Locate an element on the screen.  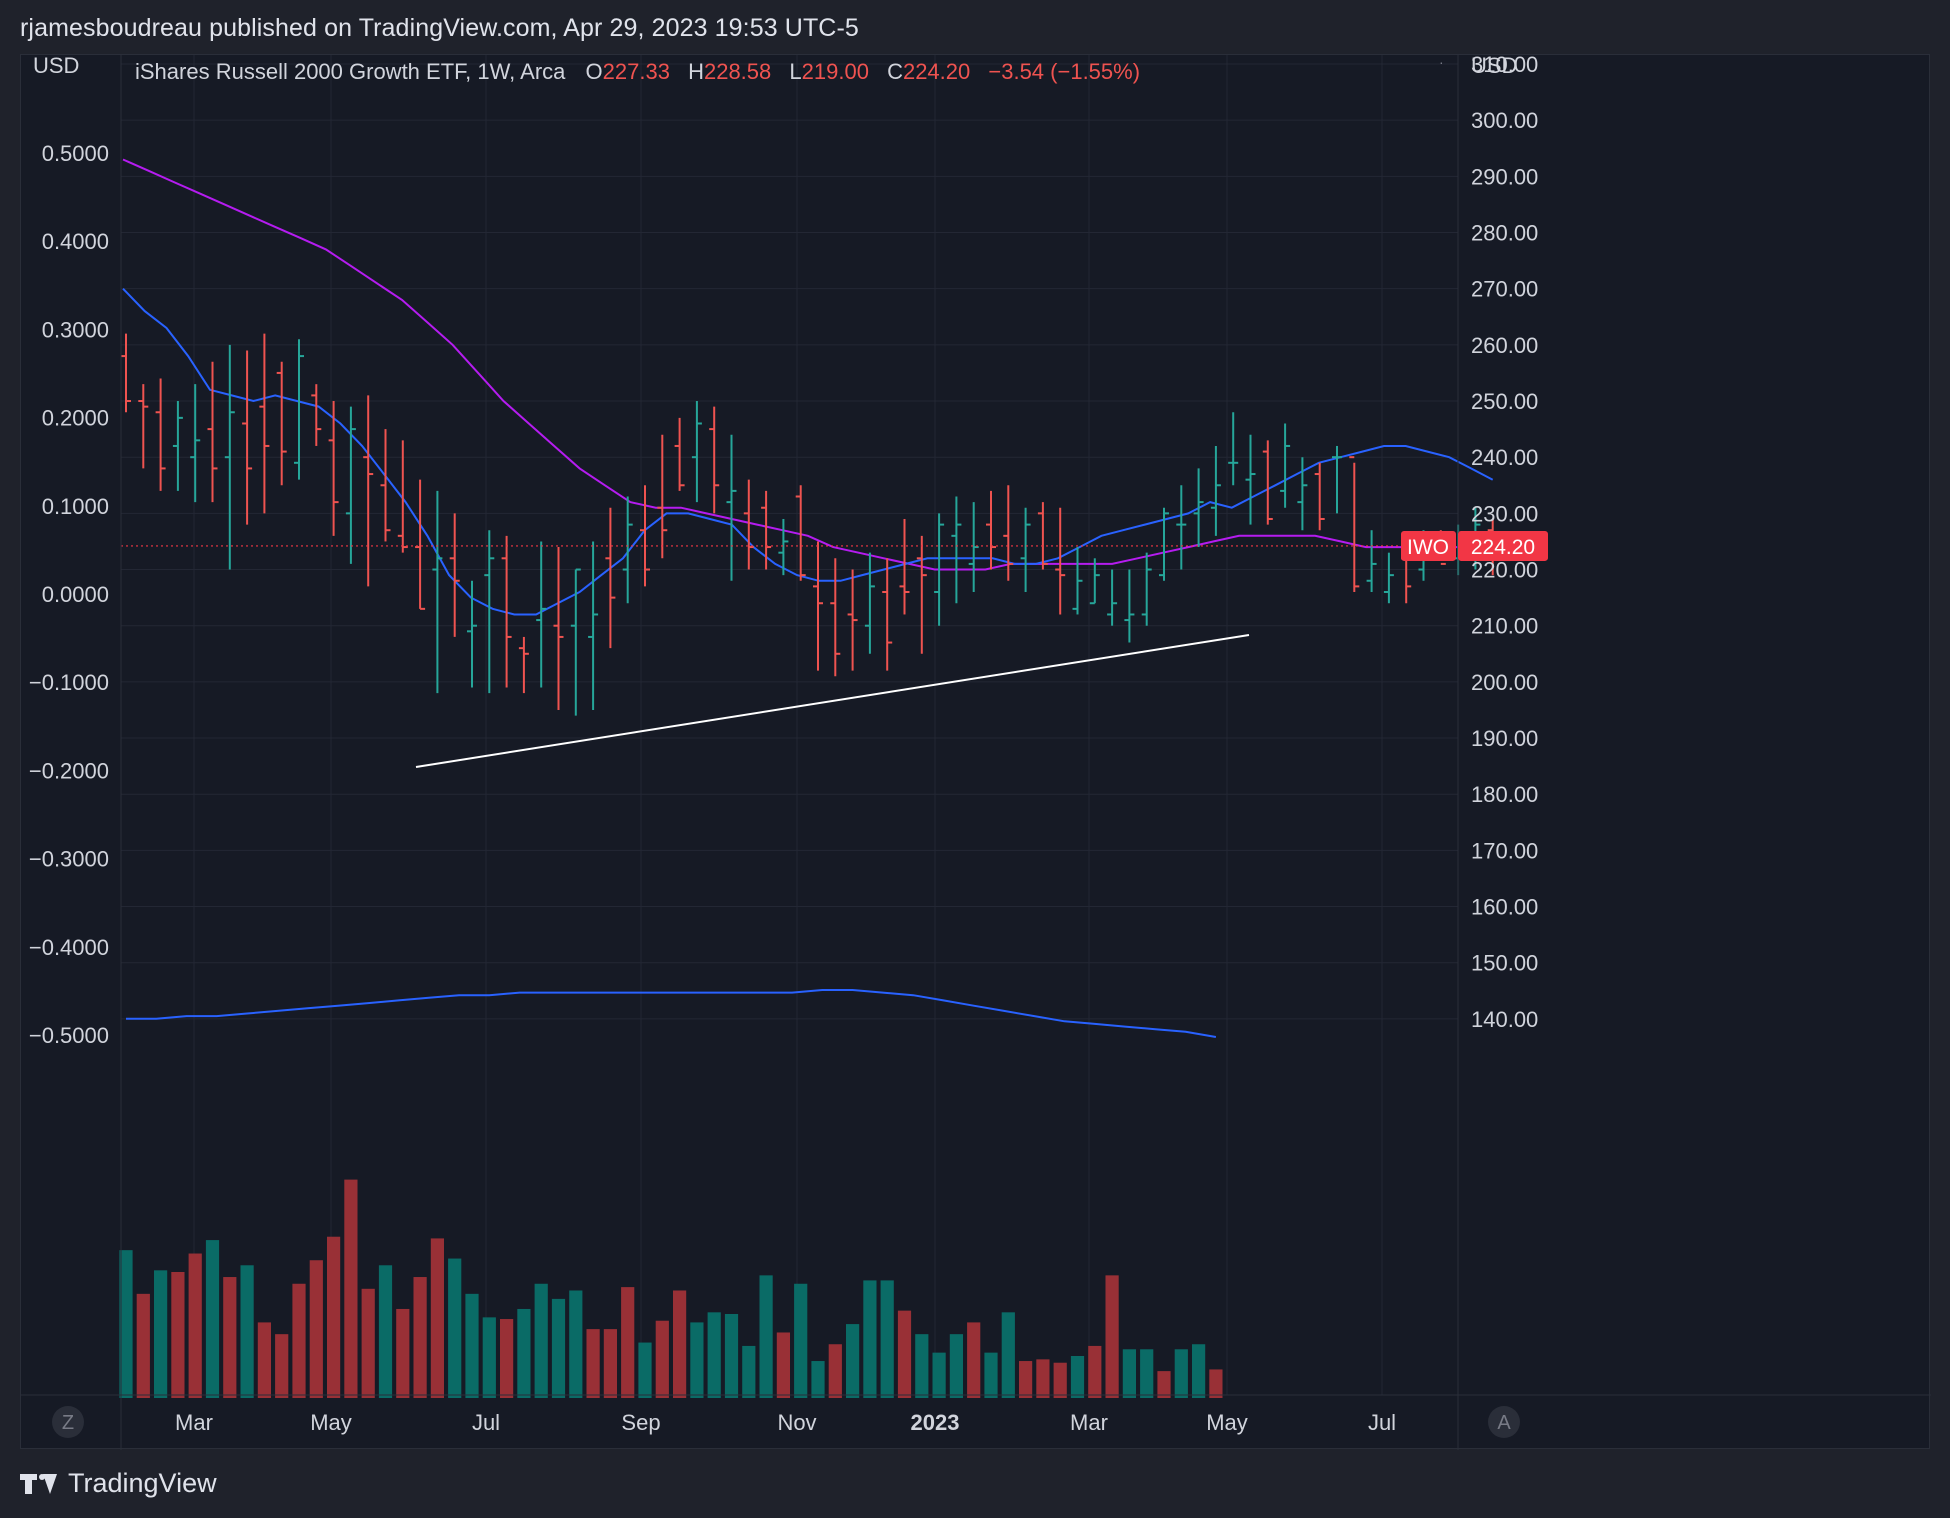
legend-c-label: C is located at coordinates (895, 71).